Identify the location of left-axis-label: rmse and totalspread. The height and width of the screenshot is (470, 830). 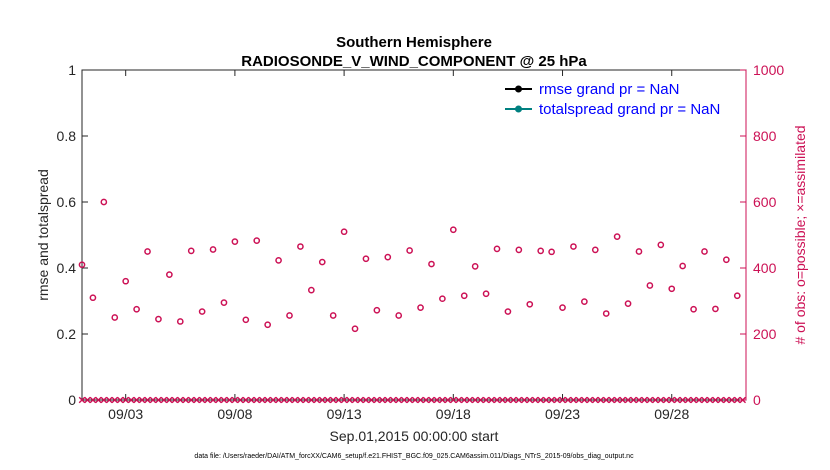
(43, 235).